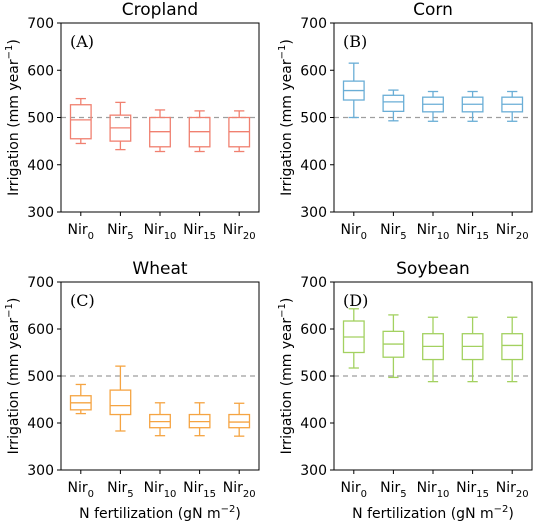  Describe the element at coordinates (160, 10) in the screenshot. I see `panel-title: Cropland` at that location.